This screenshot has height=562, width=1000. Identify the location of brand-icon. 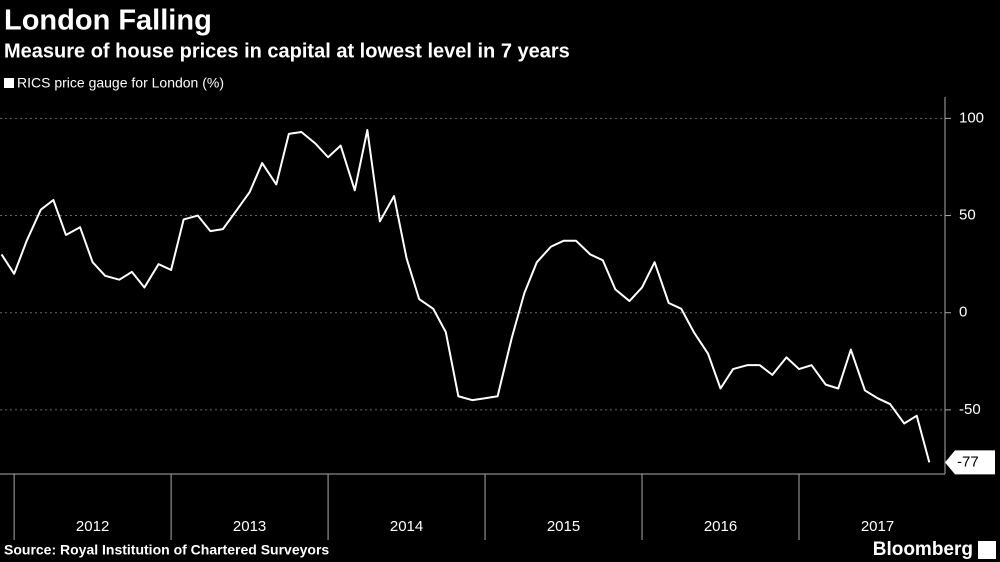
(987, 550).